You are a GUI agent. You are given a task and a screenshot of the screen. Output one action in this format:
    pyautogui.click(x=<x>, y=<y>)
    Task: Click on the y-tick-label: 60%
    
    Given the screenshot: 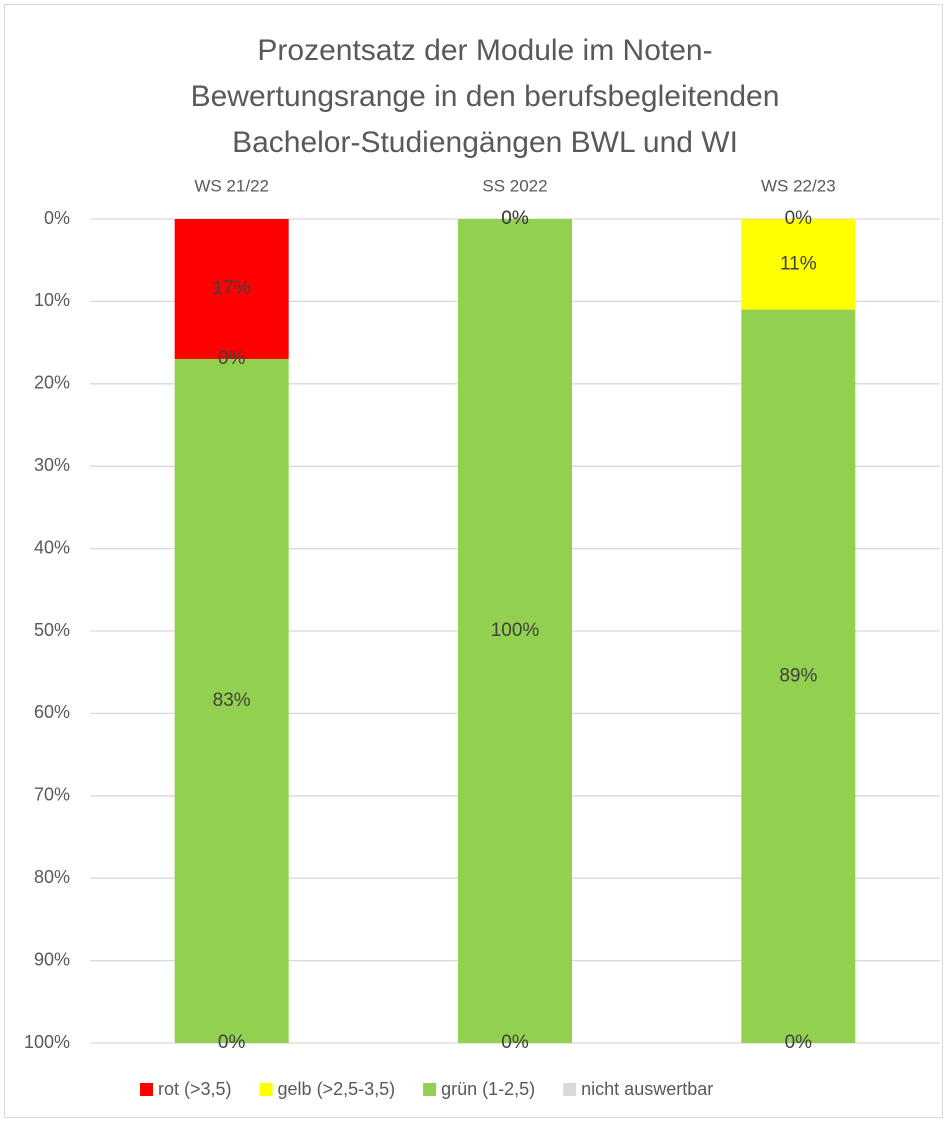 What is the action you would take?
    pyautogui.click(x=52, y=712)
    